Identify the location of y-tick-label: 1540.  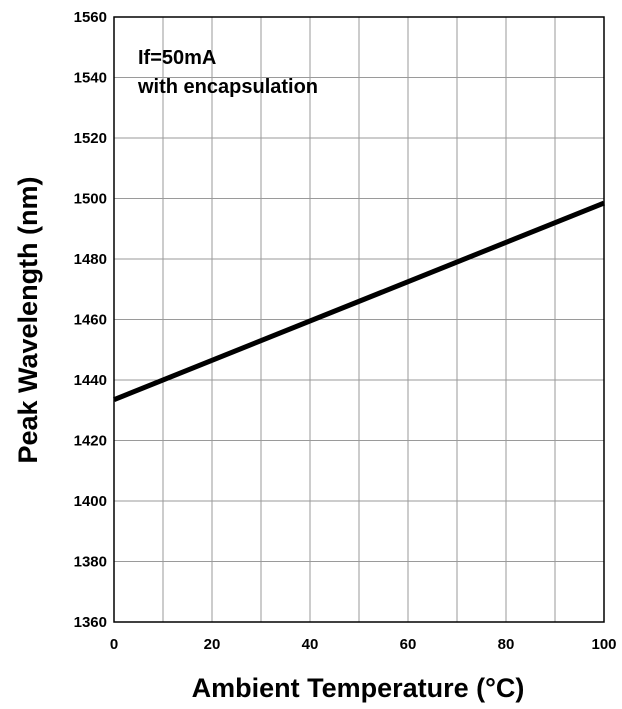
(90, 78).